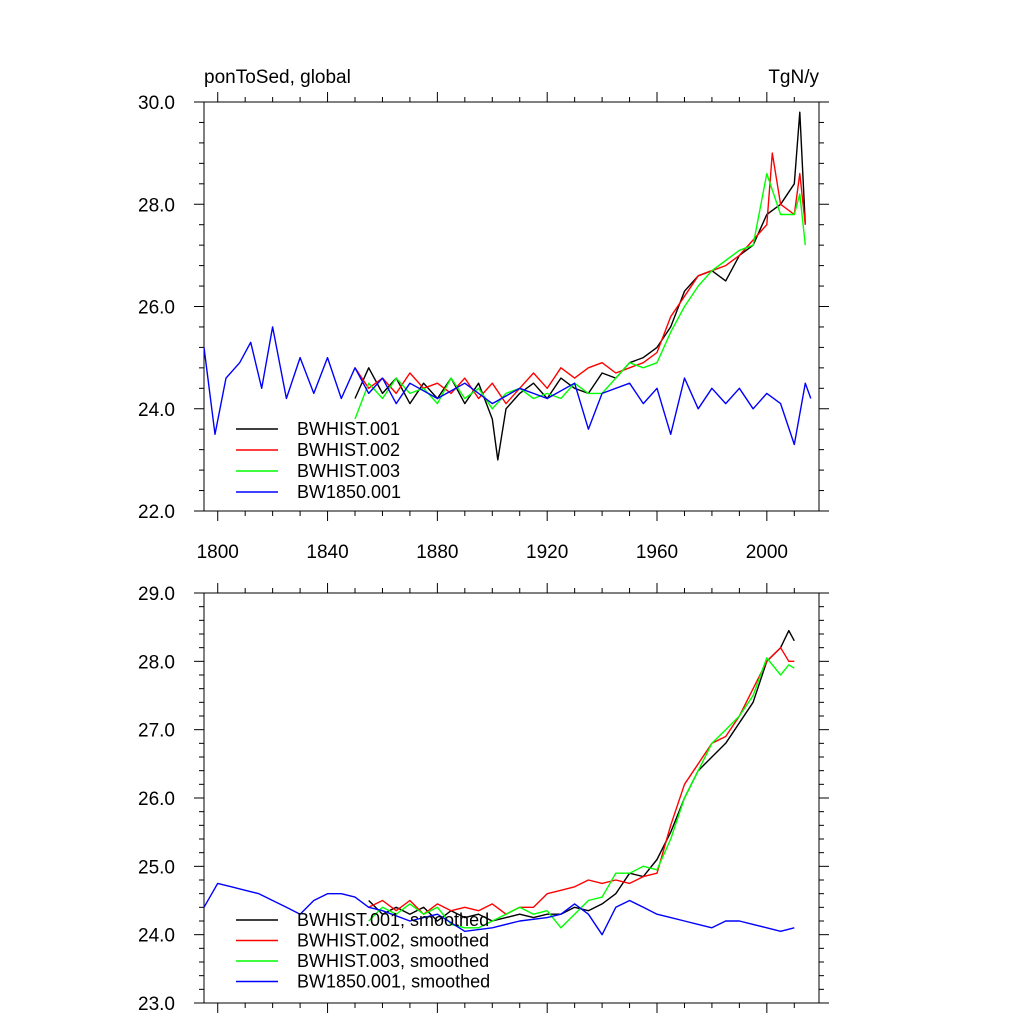  I want to click on legend-label: BWHIST.003, smoothed, so click(393, 961).